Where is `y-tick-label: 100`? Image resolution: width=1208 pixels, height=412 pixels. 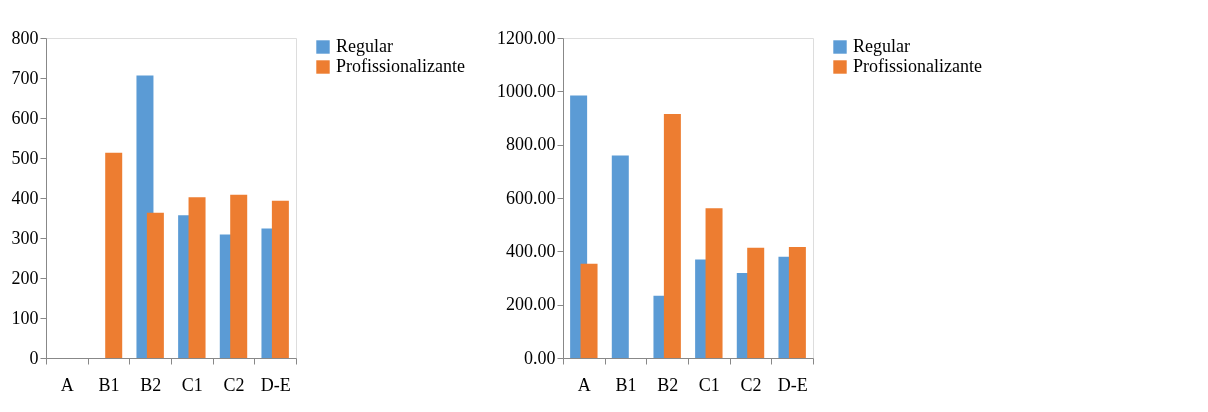
y-tick-label: 100 is located at coordinates (25, 317).